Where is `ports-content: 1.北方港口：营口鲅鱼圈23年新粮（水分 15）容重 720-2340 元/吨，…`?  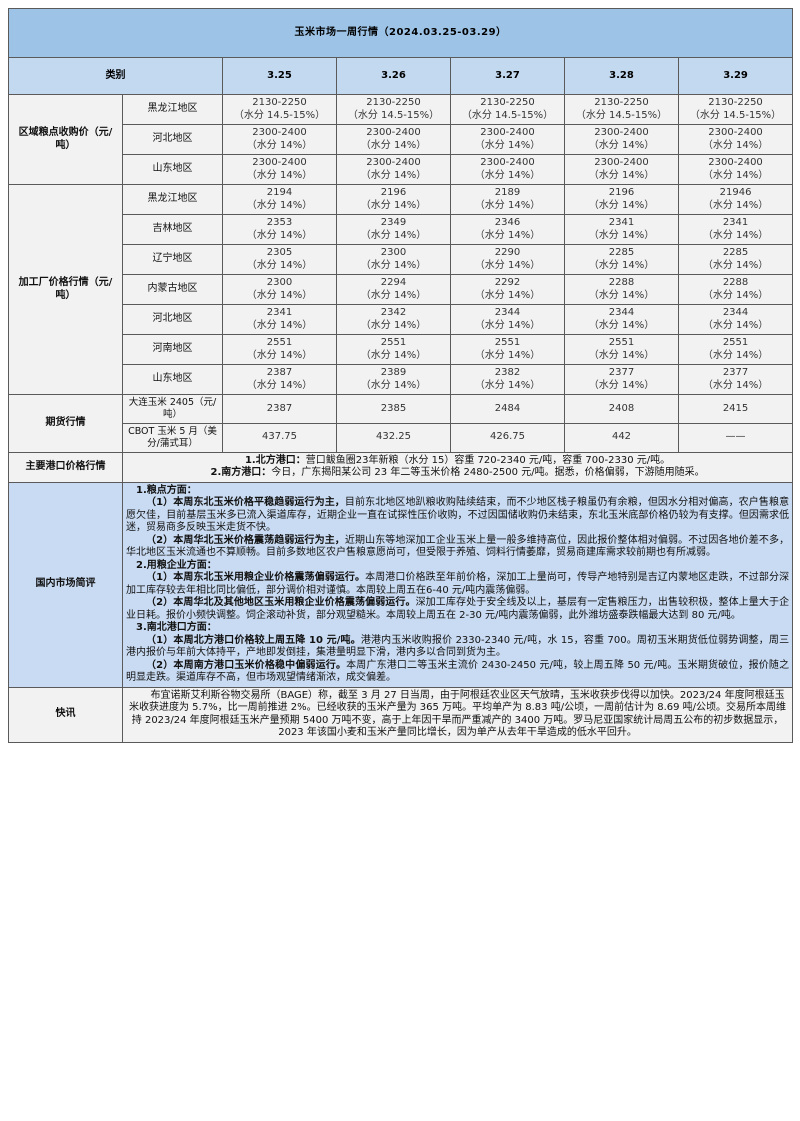 ports-content: 1.北方港口：营口鲅鱼圈23年新粮（水分 15）容重 720-2340 元/吨，… is located at coordinates (457, 467).